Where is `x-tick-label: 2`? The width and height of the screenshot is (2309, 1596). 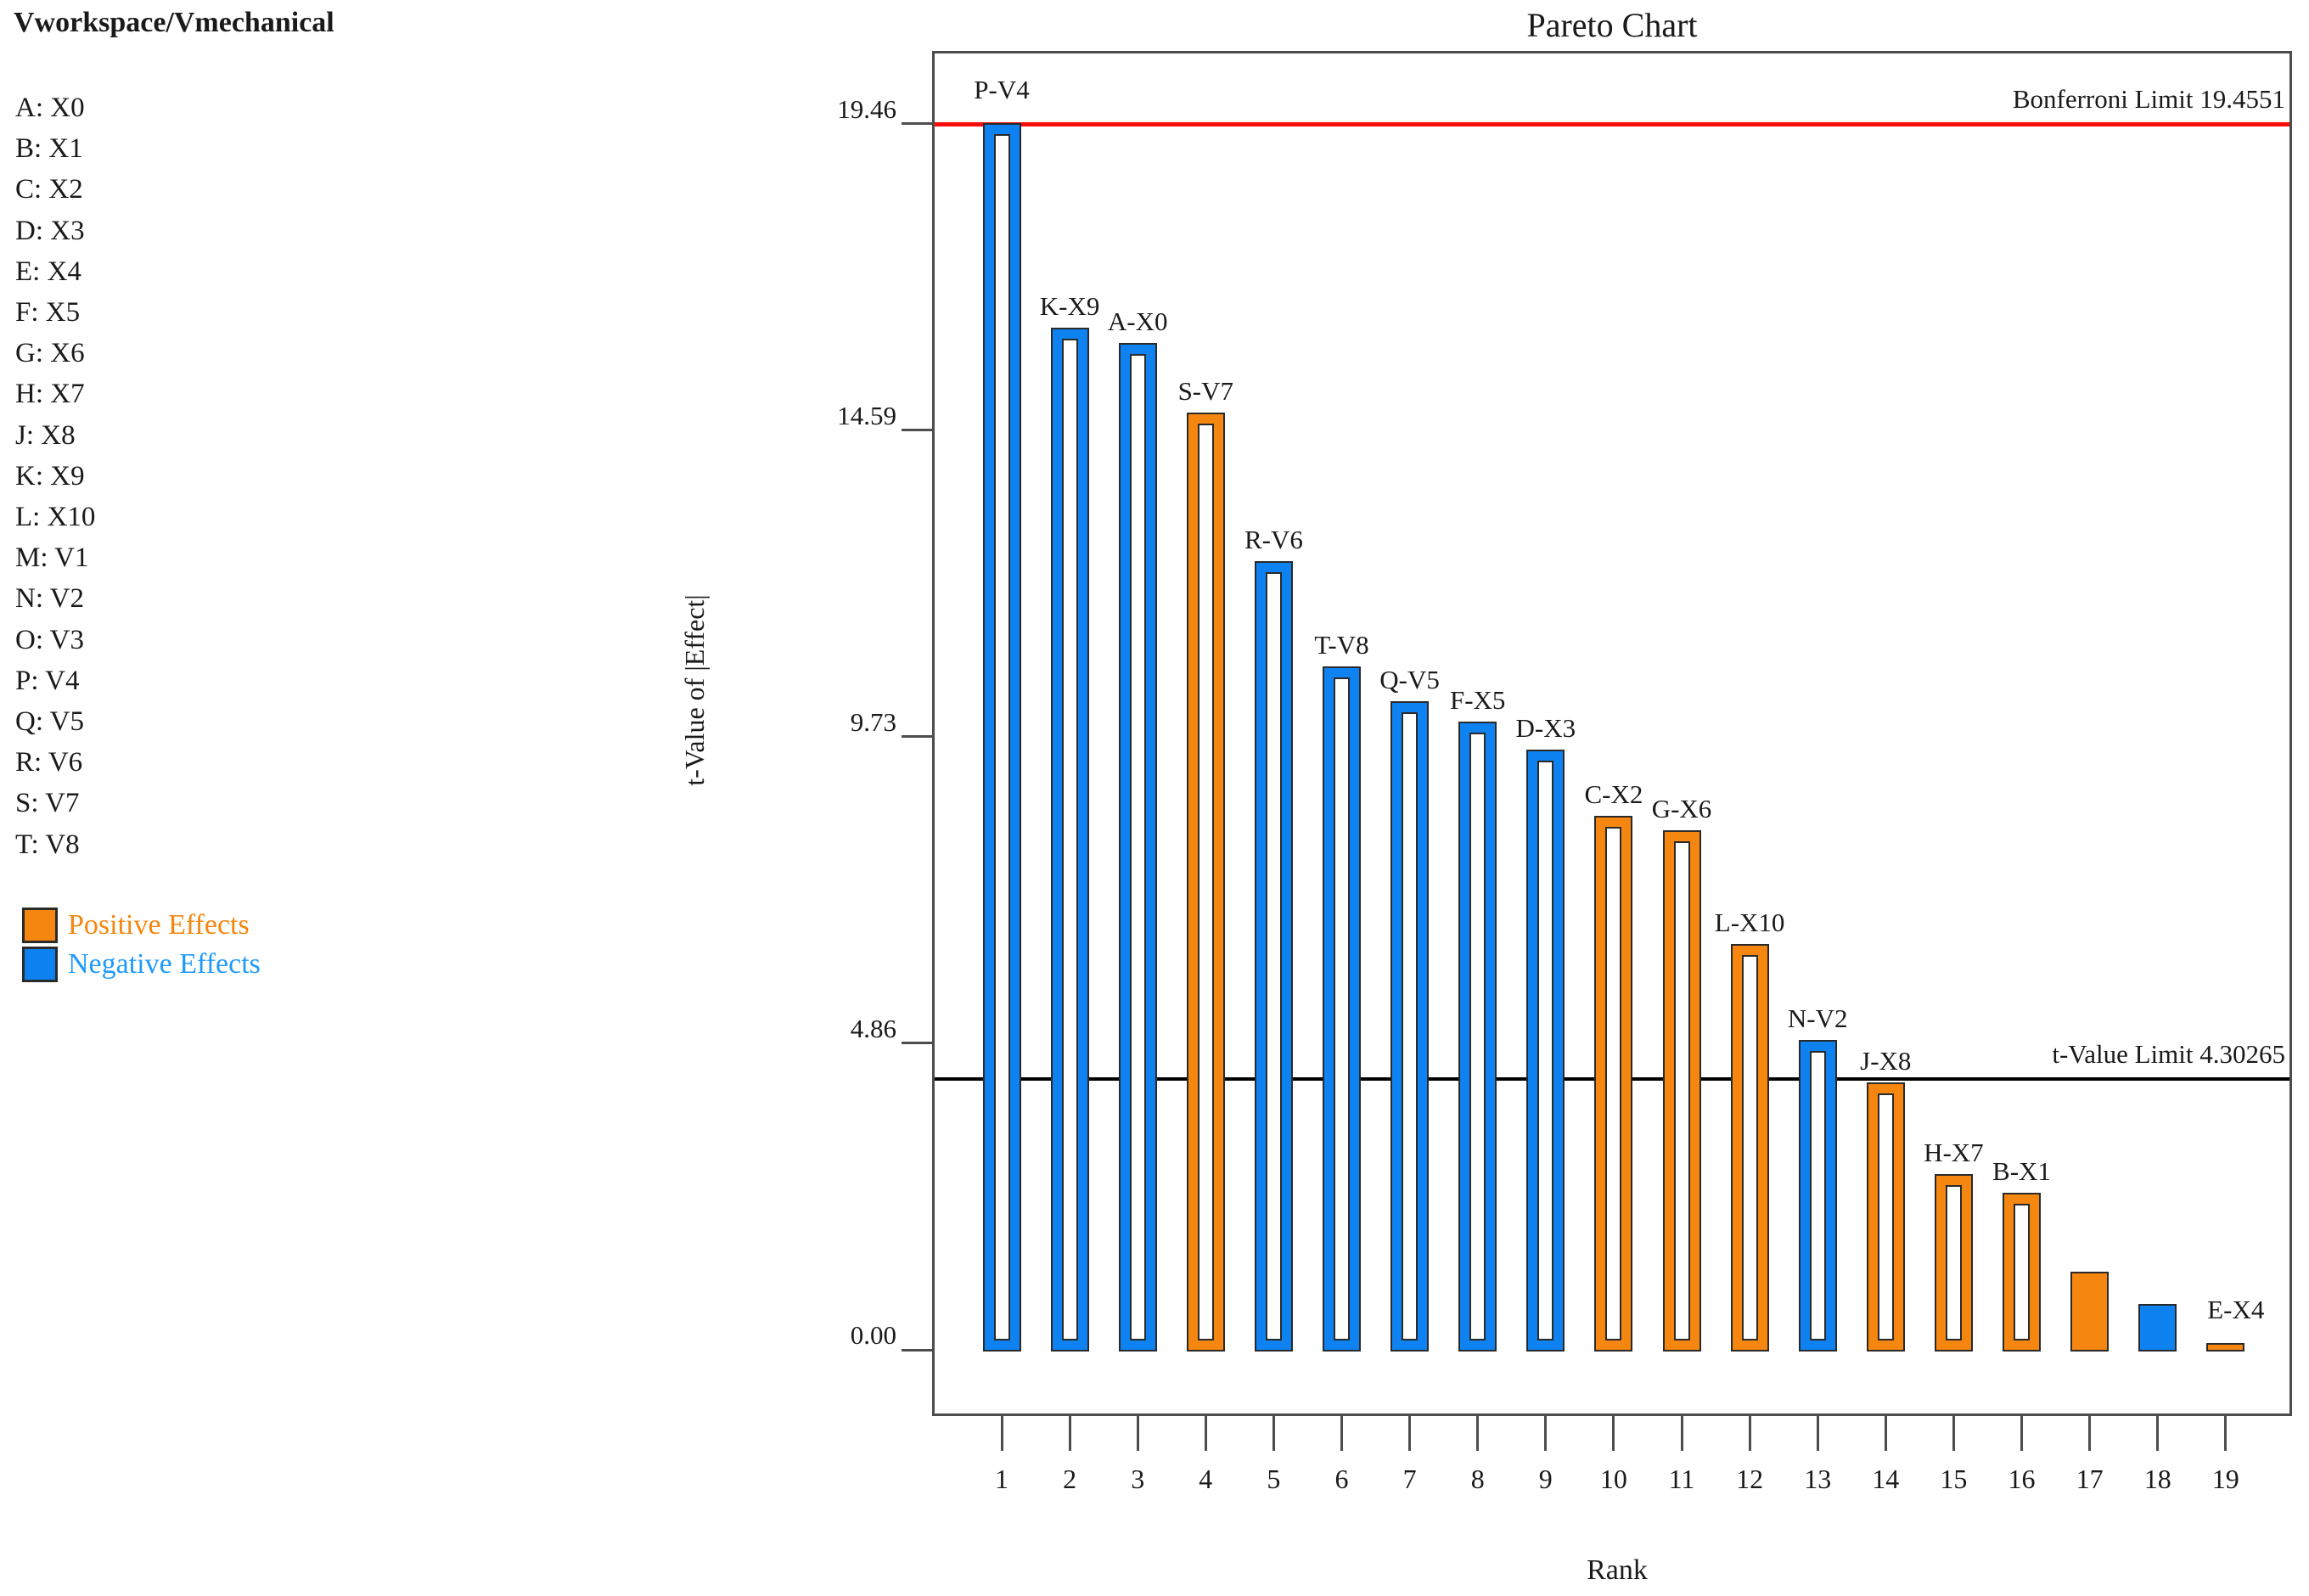 x-tick-label: 2 is located at coordinates (1070, 1479).